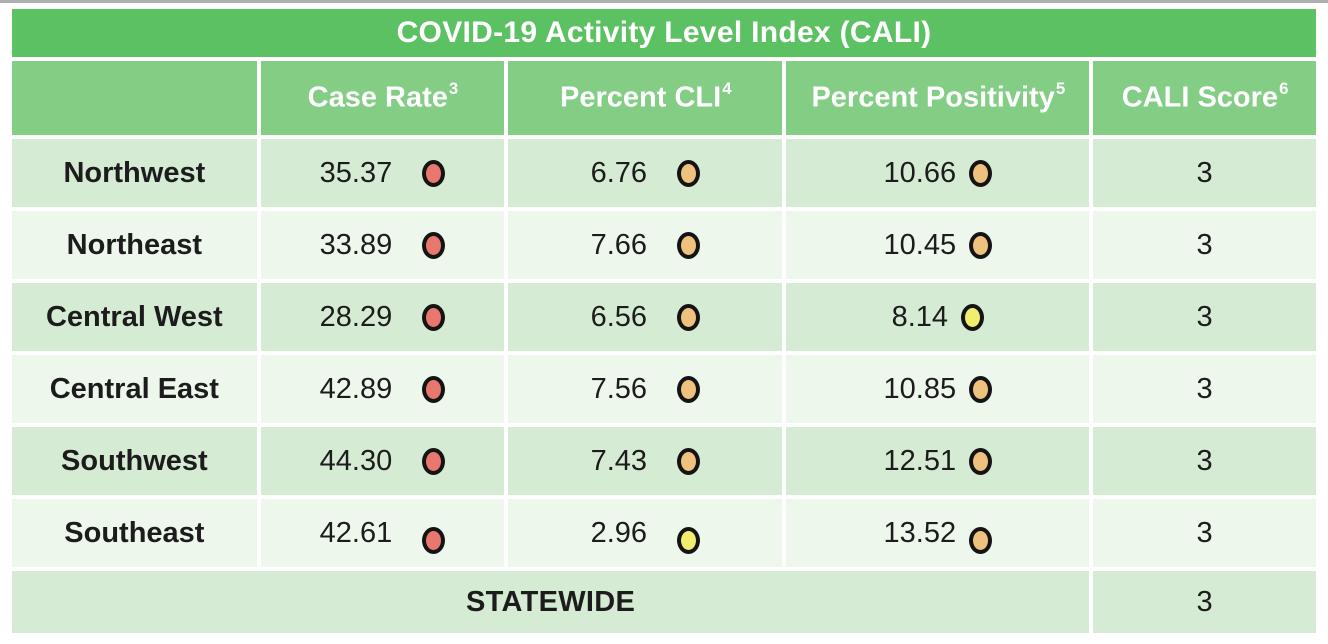  I want to click on column-header-case-rate: Case Rate3, so click(382, 98).